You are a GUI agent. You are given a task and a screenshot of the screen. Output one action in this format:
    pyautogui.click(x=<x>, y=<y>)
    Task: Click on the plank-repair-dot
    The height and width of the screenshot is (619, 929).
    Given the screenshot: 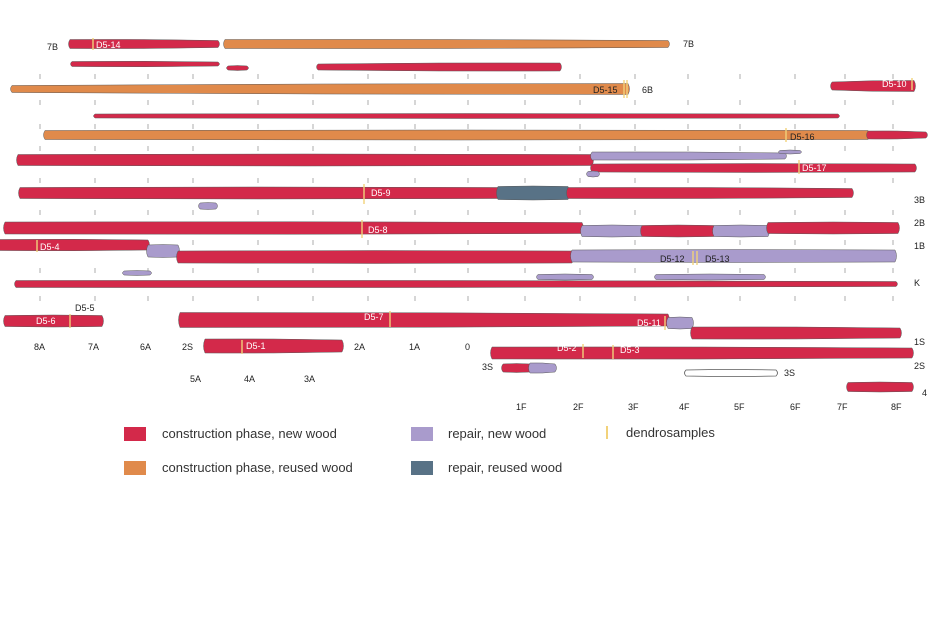 What is the action you would take?
    pyautogui.click(x=593, y=174)
    